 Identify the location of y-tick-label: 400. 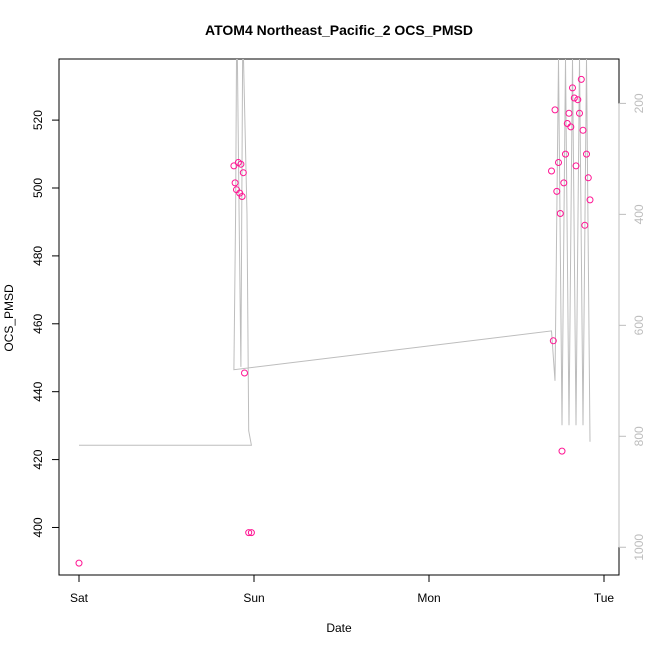
(38, 527).